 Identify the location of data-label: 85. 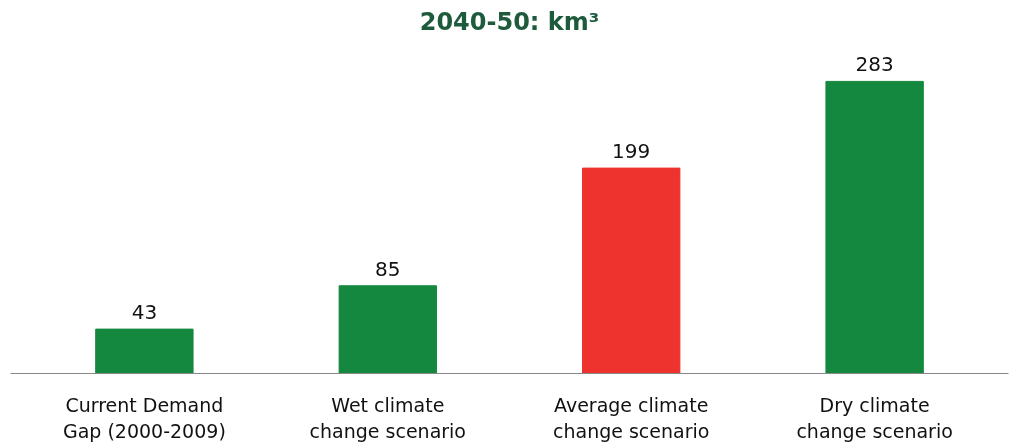
(388, 268).